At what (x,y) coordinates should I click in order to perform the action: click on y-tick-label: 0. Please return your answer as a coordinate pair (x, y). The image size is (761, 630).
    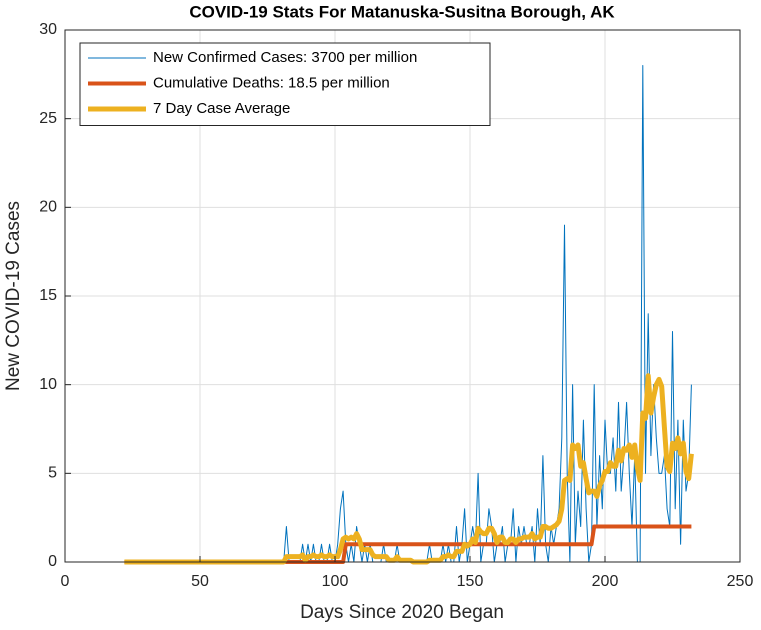
    Looking at the image, I should click on (52, 561).